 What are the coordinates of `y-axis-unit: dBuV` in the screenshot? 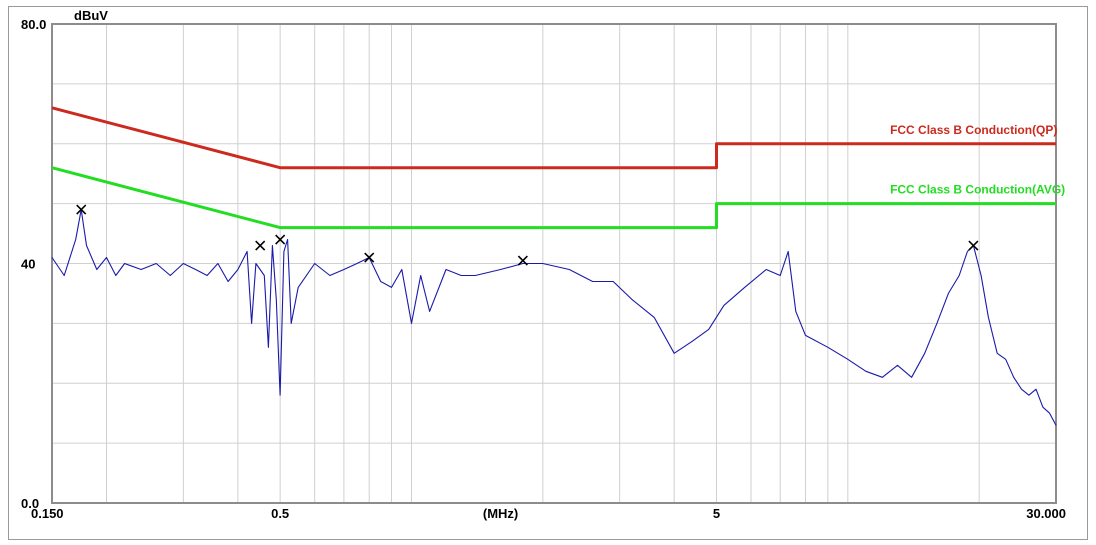 It's located at (91, 15).